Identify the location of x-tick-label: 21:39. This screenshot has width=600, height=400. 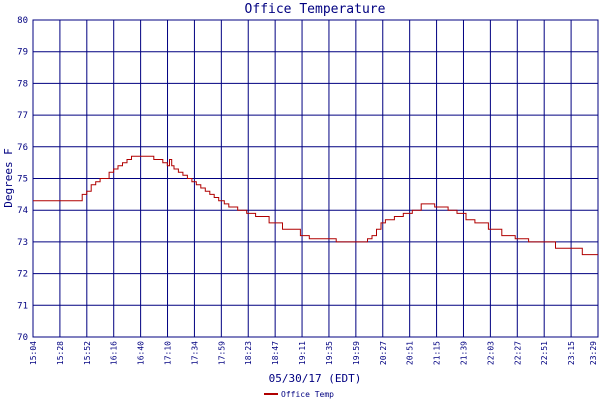
(463, 353).